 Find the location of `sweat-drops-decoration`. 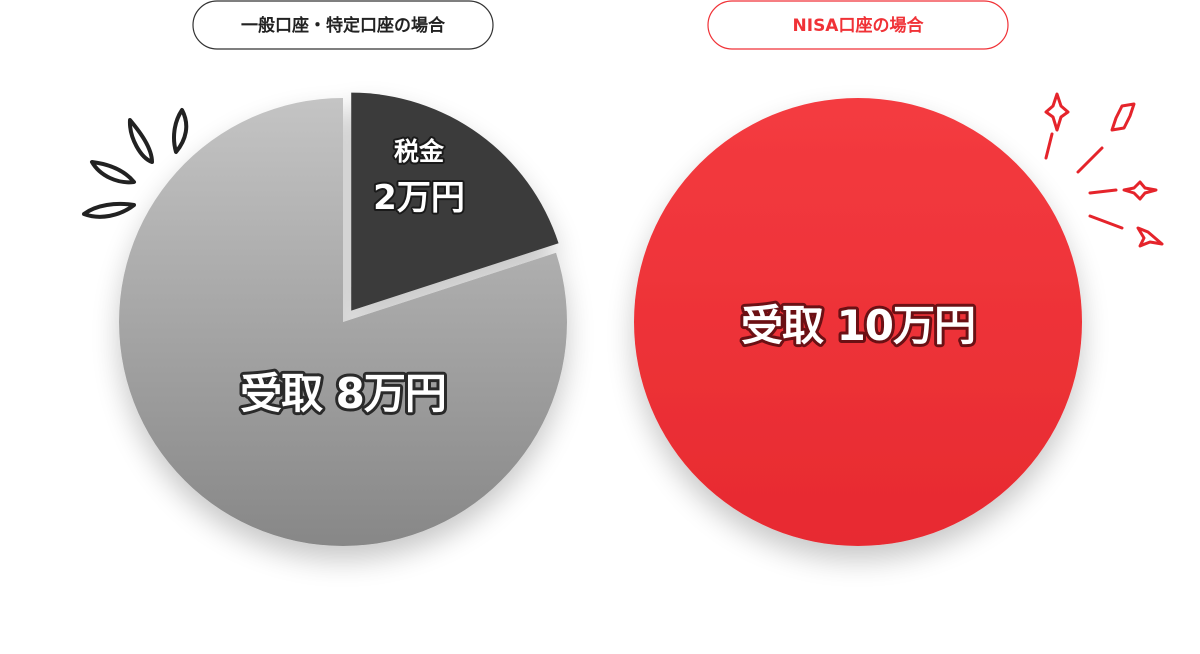

sweat-drops-decoration is located at coordinates (135, 163).